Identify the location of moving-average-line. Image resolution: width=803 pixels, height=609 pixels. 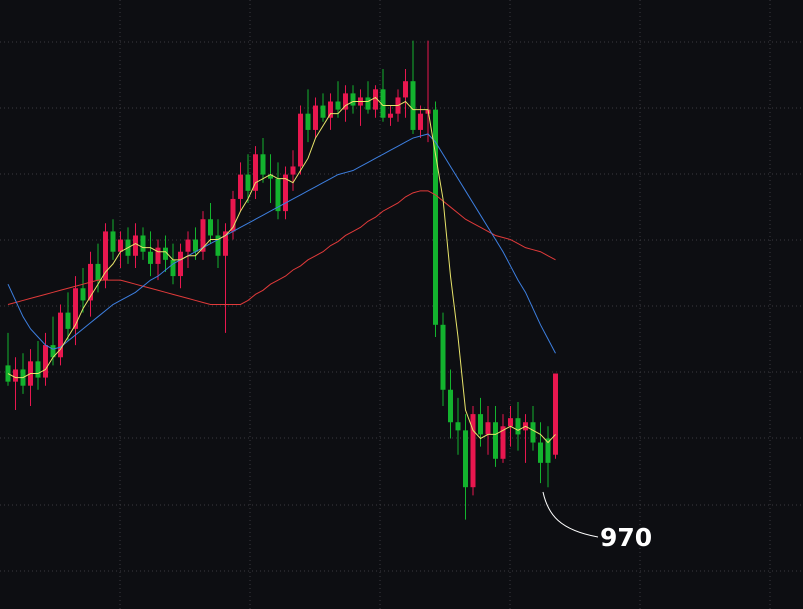
(281, 247).